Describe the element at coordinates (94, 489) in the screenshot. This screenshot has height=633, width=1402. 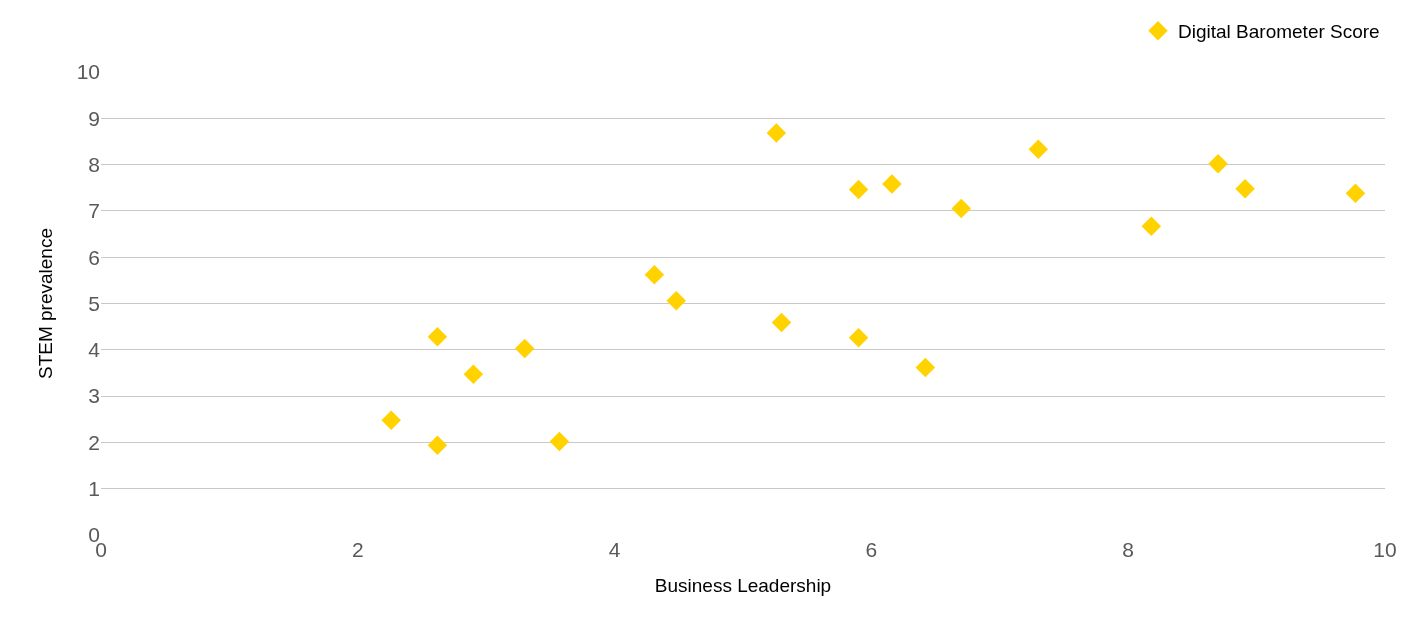
I see `y-tick-label: 1` at that location.